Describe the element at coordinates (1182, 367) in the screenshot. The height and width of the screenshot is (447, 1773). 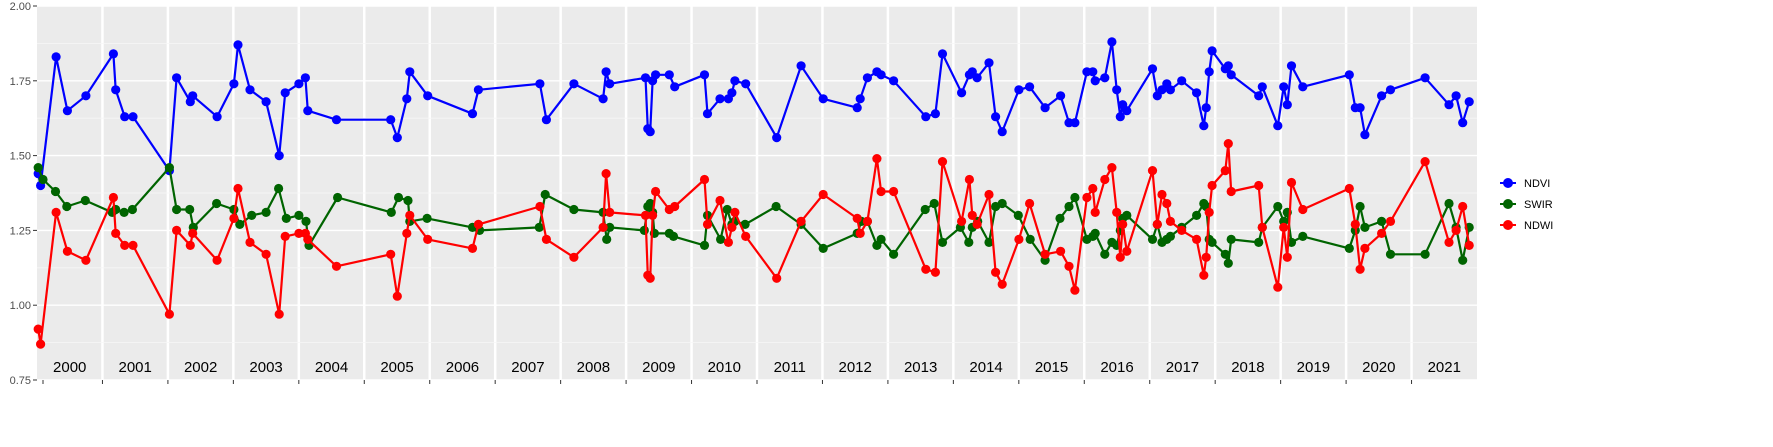
I see `x-tick-label: 2017` at that location.